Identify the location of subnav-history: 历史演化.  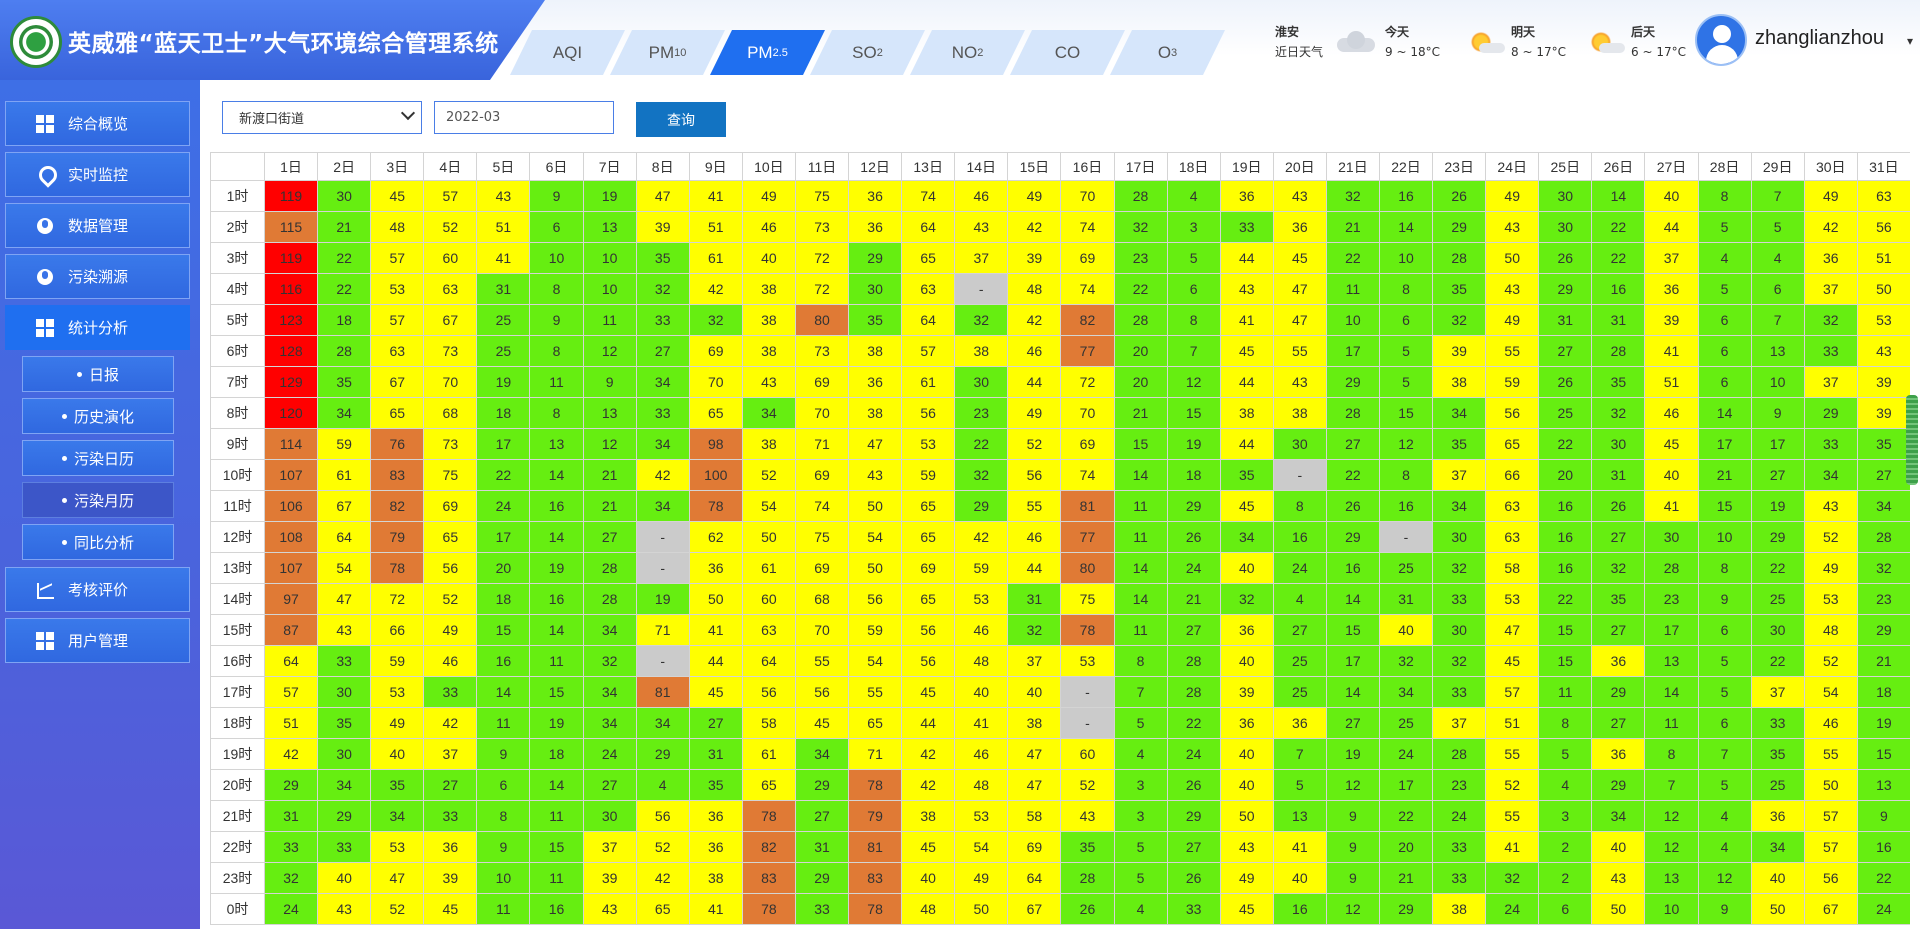
(98, 416).